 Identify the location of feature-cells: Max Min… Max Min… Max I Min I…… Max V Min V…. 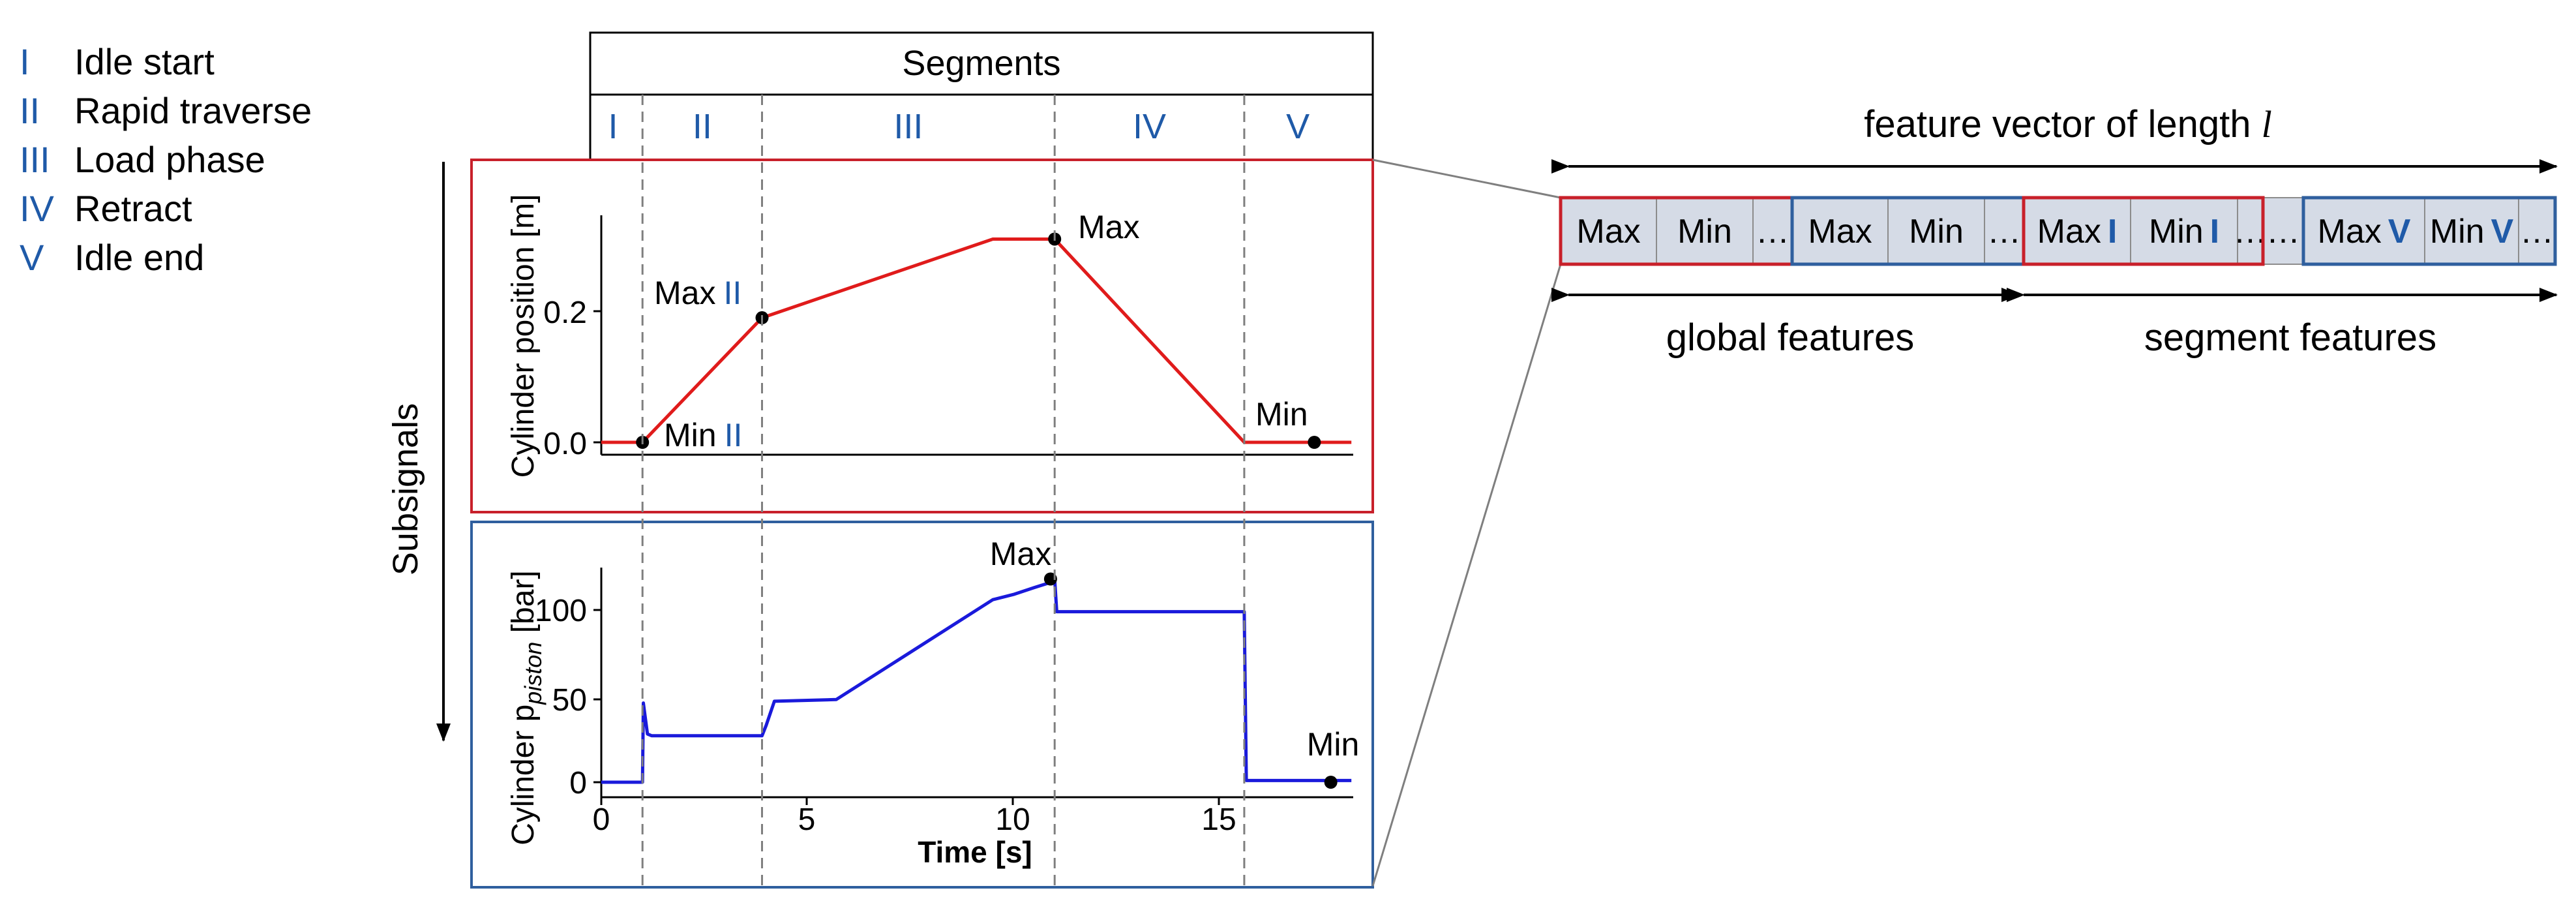
(2058, 231).